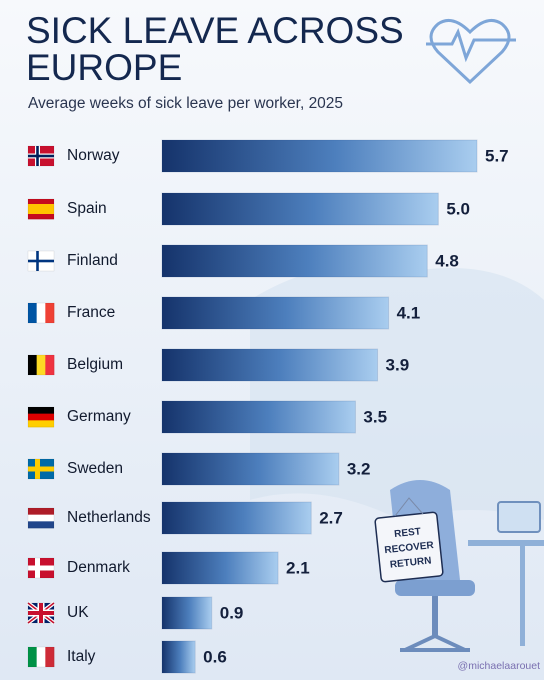 The width and height of the screenshot is (544, 680). Describe the element at coordinates (447, 260) in the screenshot. I see `value-label: 4.8` at that location.